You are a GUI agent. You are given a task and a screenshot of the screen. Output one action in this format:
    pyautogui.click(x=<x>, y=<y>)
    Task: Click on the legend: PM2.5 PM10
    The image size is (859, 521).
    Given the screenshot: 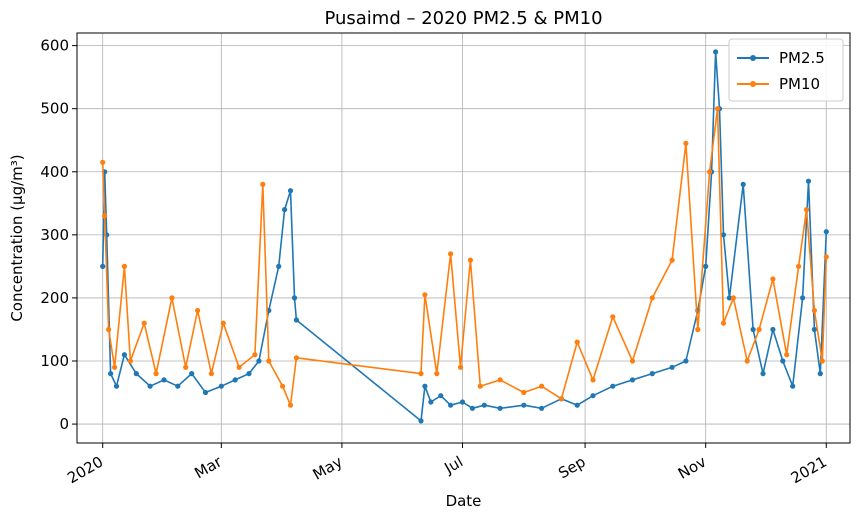 What is the action you would take?
    pyautogui.click(x=786, y=70)
    